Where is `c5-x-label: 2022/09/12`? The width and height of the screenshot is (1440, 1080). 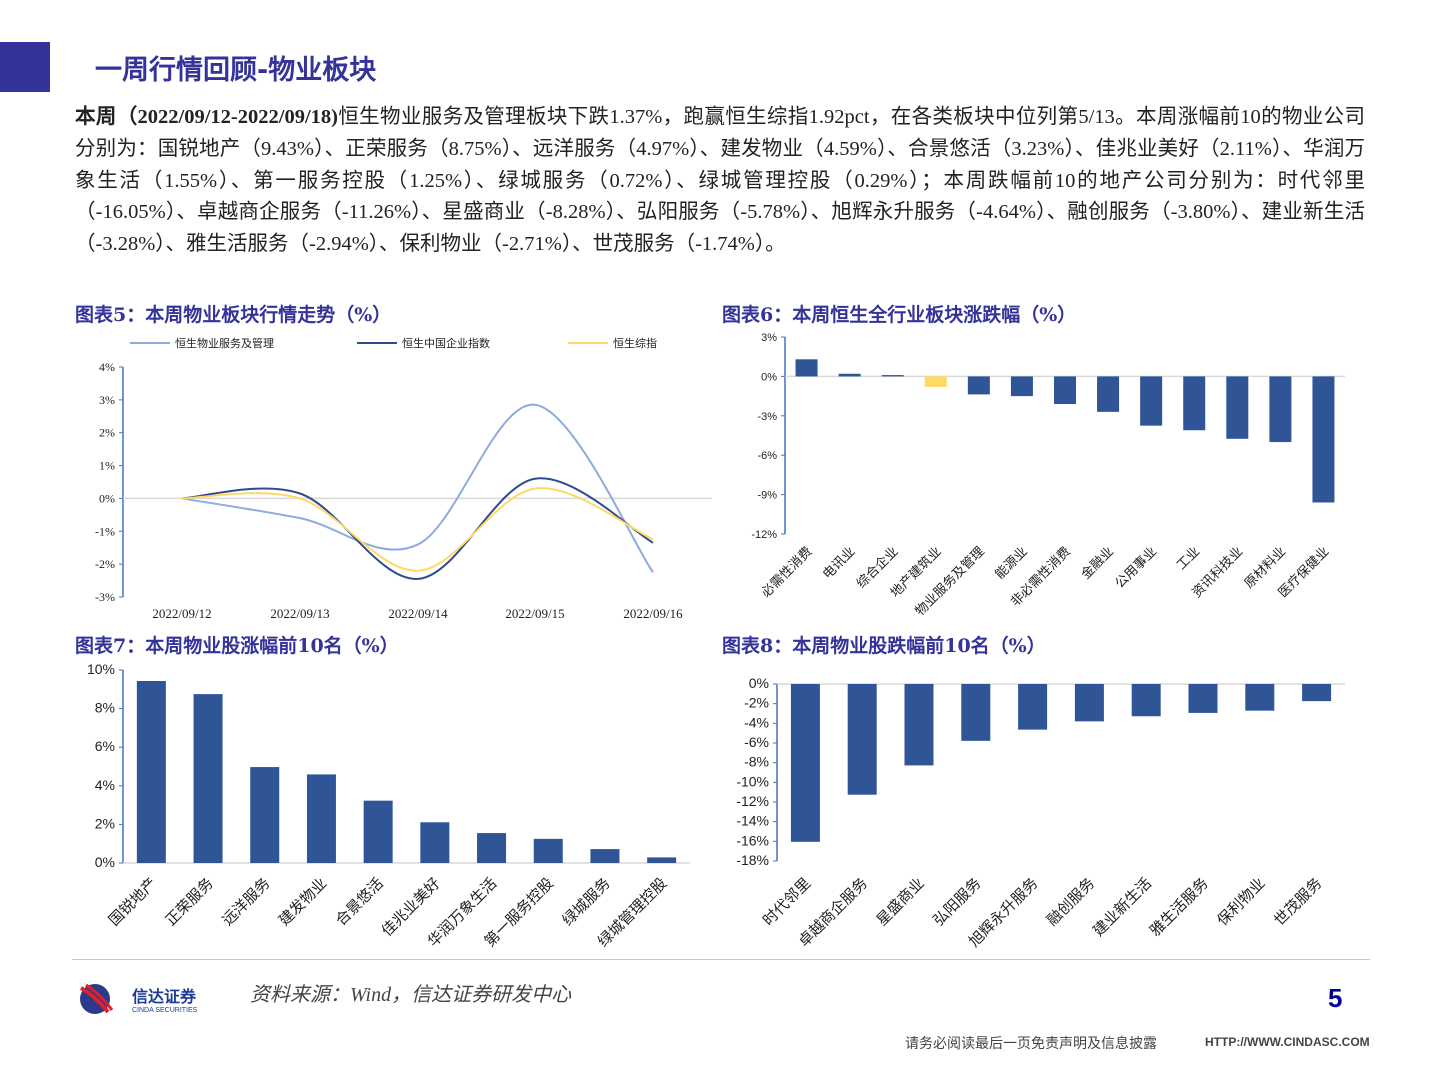
c5-x-label: 2022/09/12 is located at coordinates (181, 613).